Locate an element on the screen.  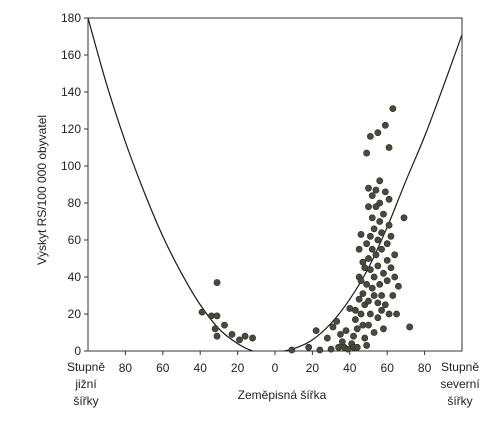
x-axis-label: Zeměpisná šířka is located at coordinates (282, 395).